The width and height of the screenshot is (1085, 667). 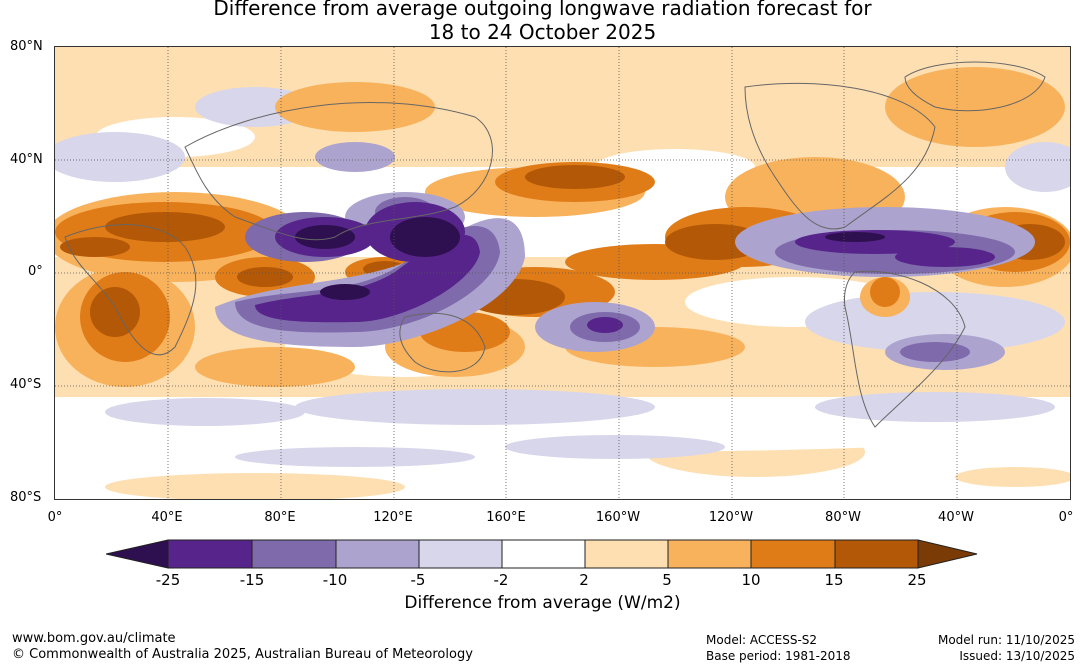 I want to click on colorbar-tick: -15, so click(x=252, y=580).